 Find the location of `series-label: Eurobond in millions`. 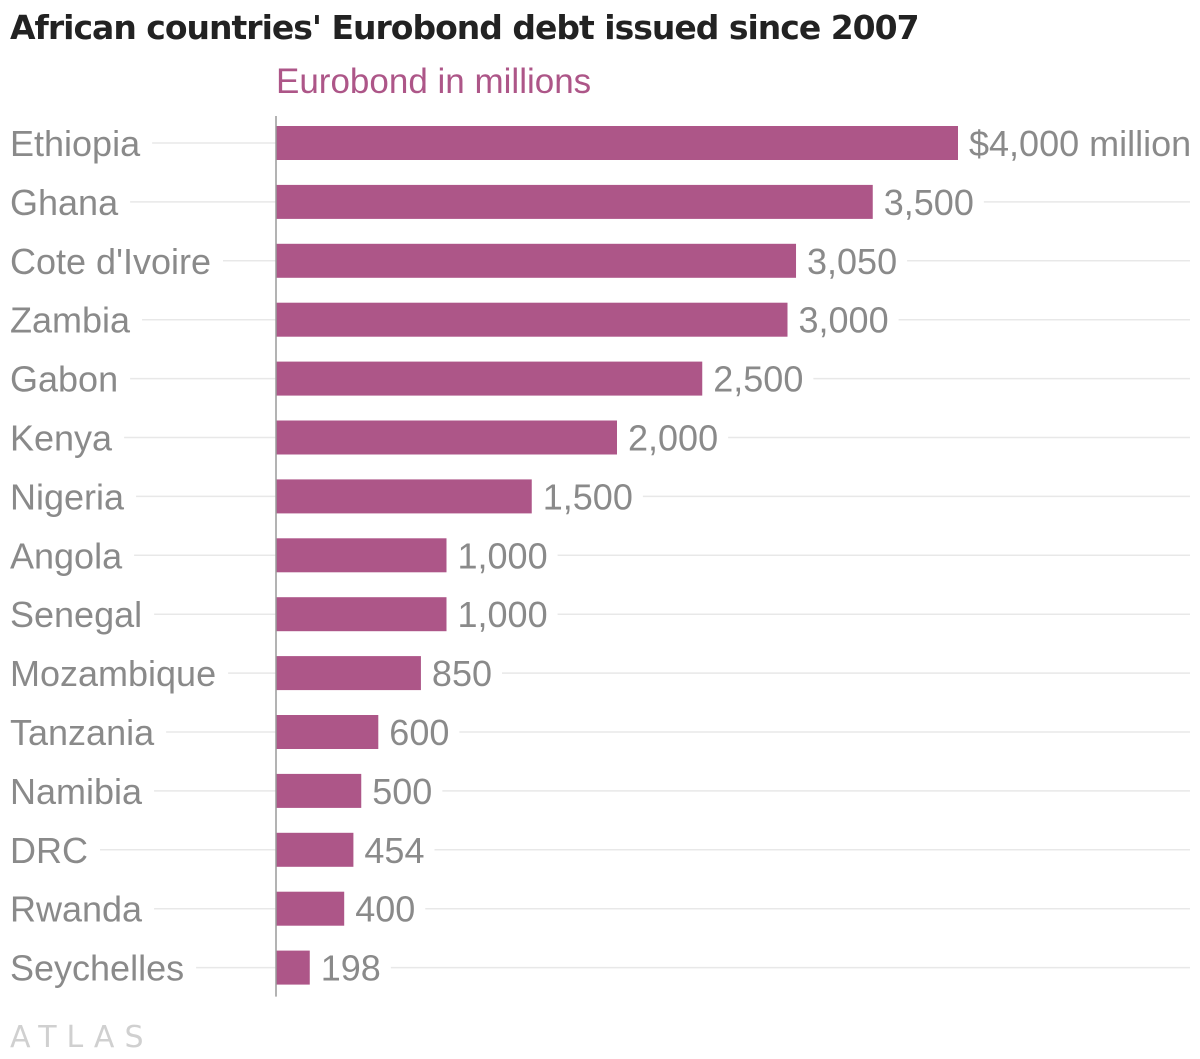

series-label: Eurobond in millions is located at coordinates (434, 81).